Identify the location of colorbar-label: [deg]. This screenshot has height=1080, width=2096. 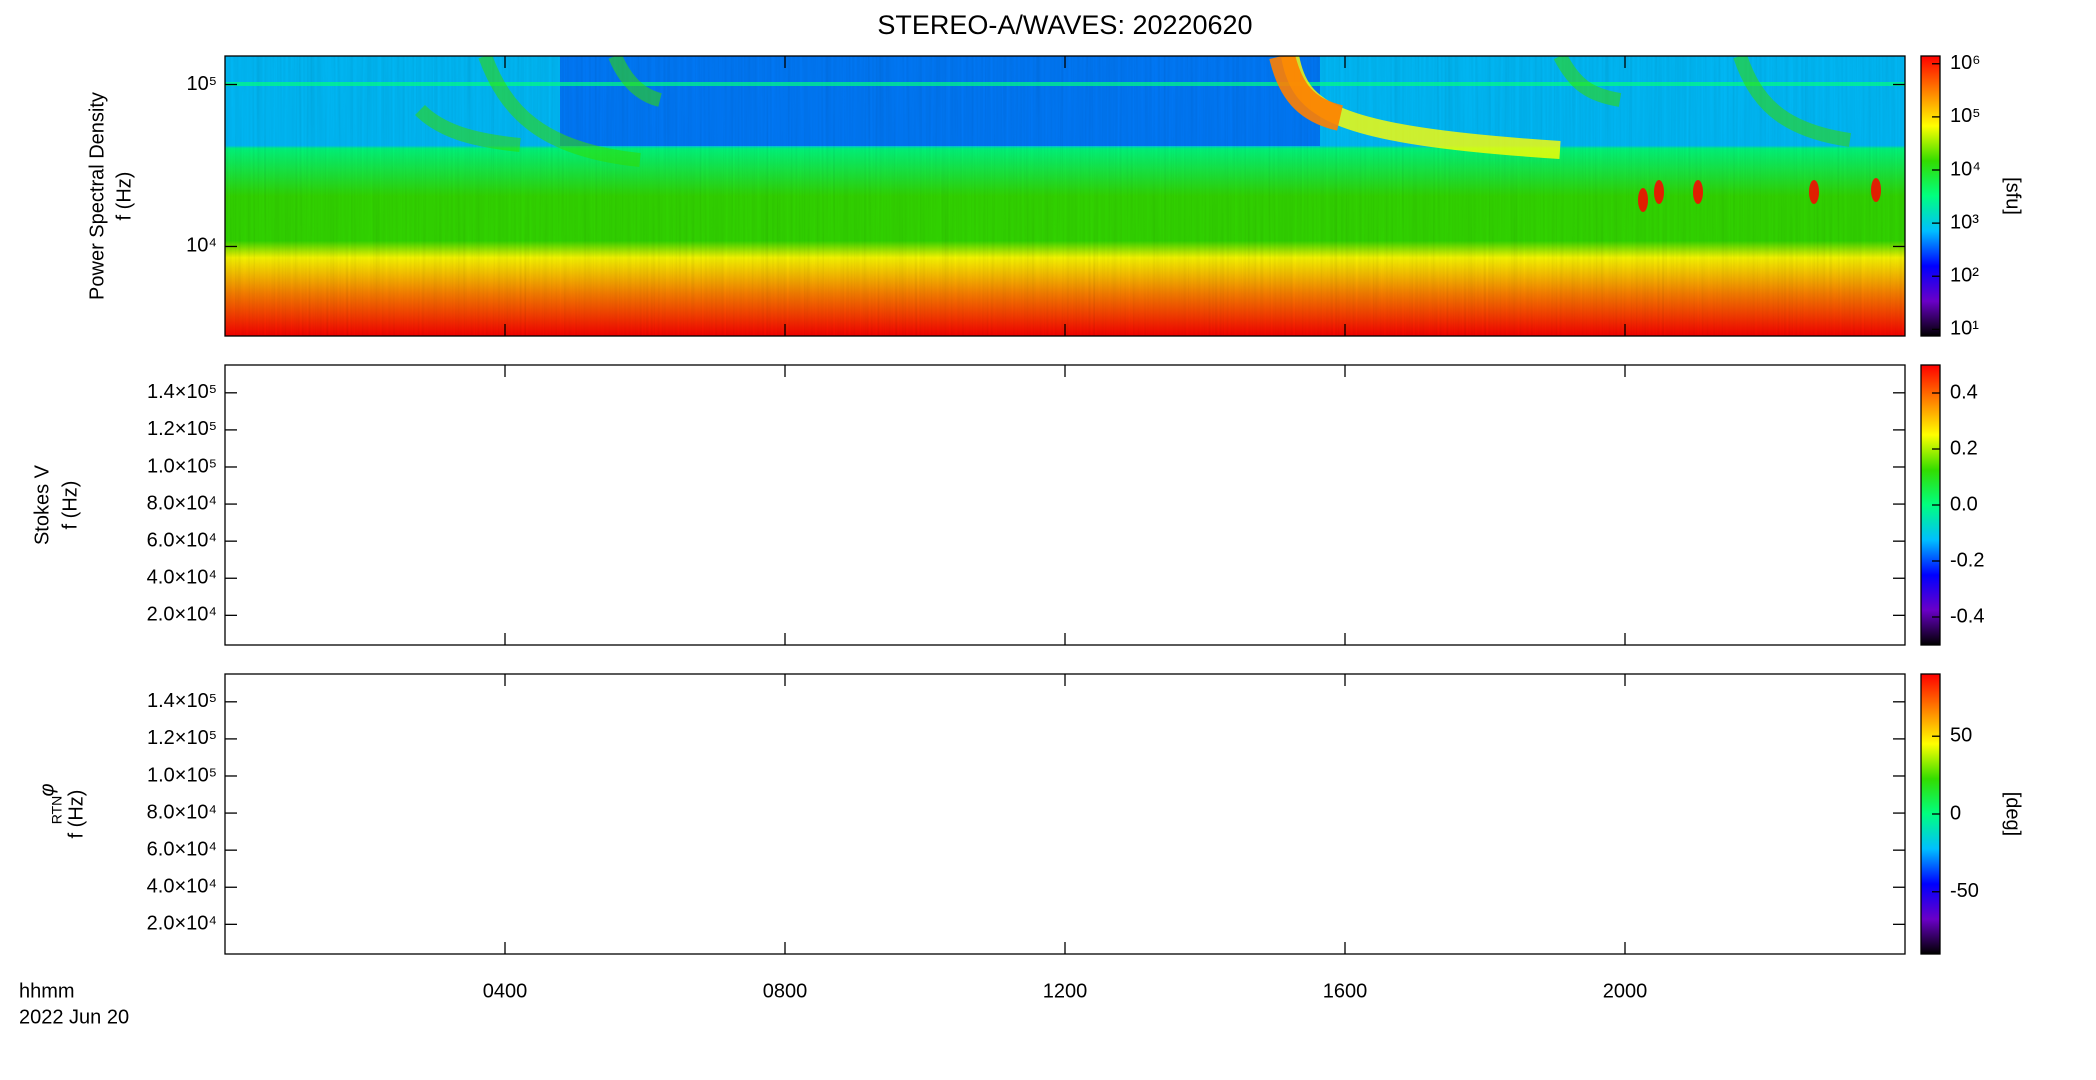
(2013, 814).